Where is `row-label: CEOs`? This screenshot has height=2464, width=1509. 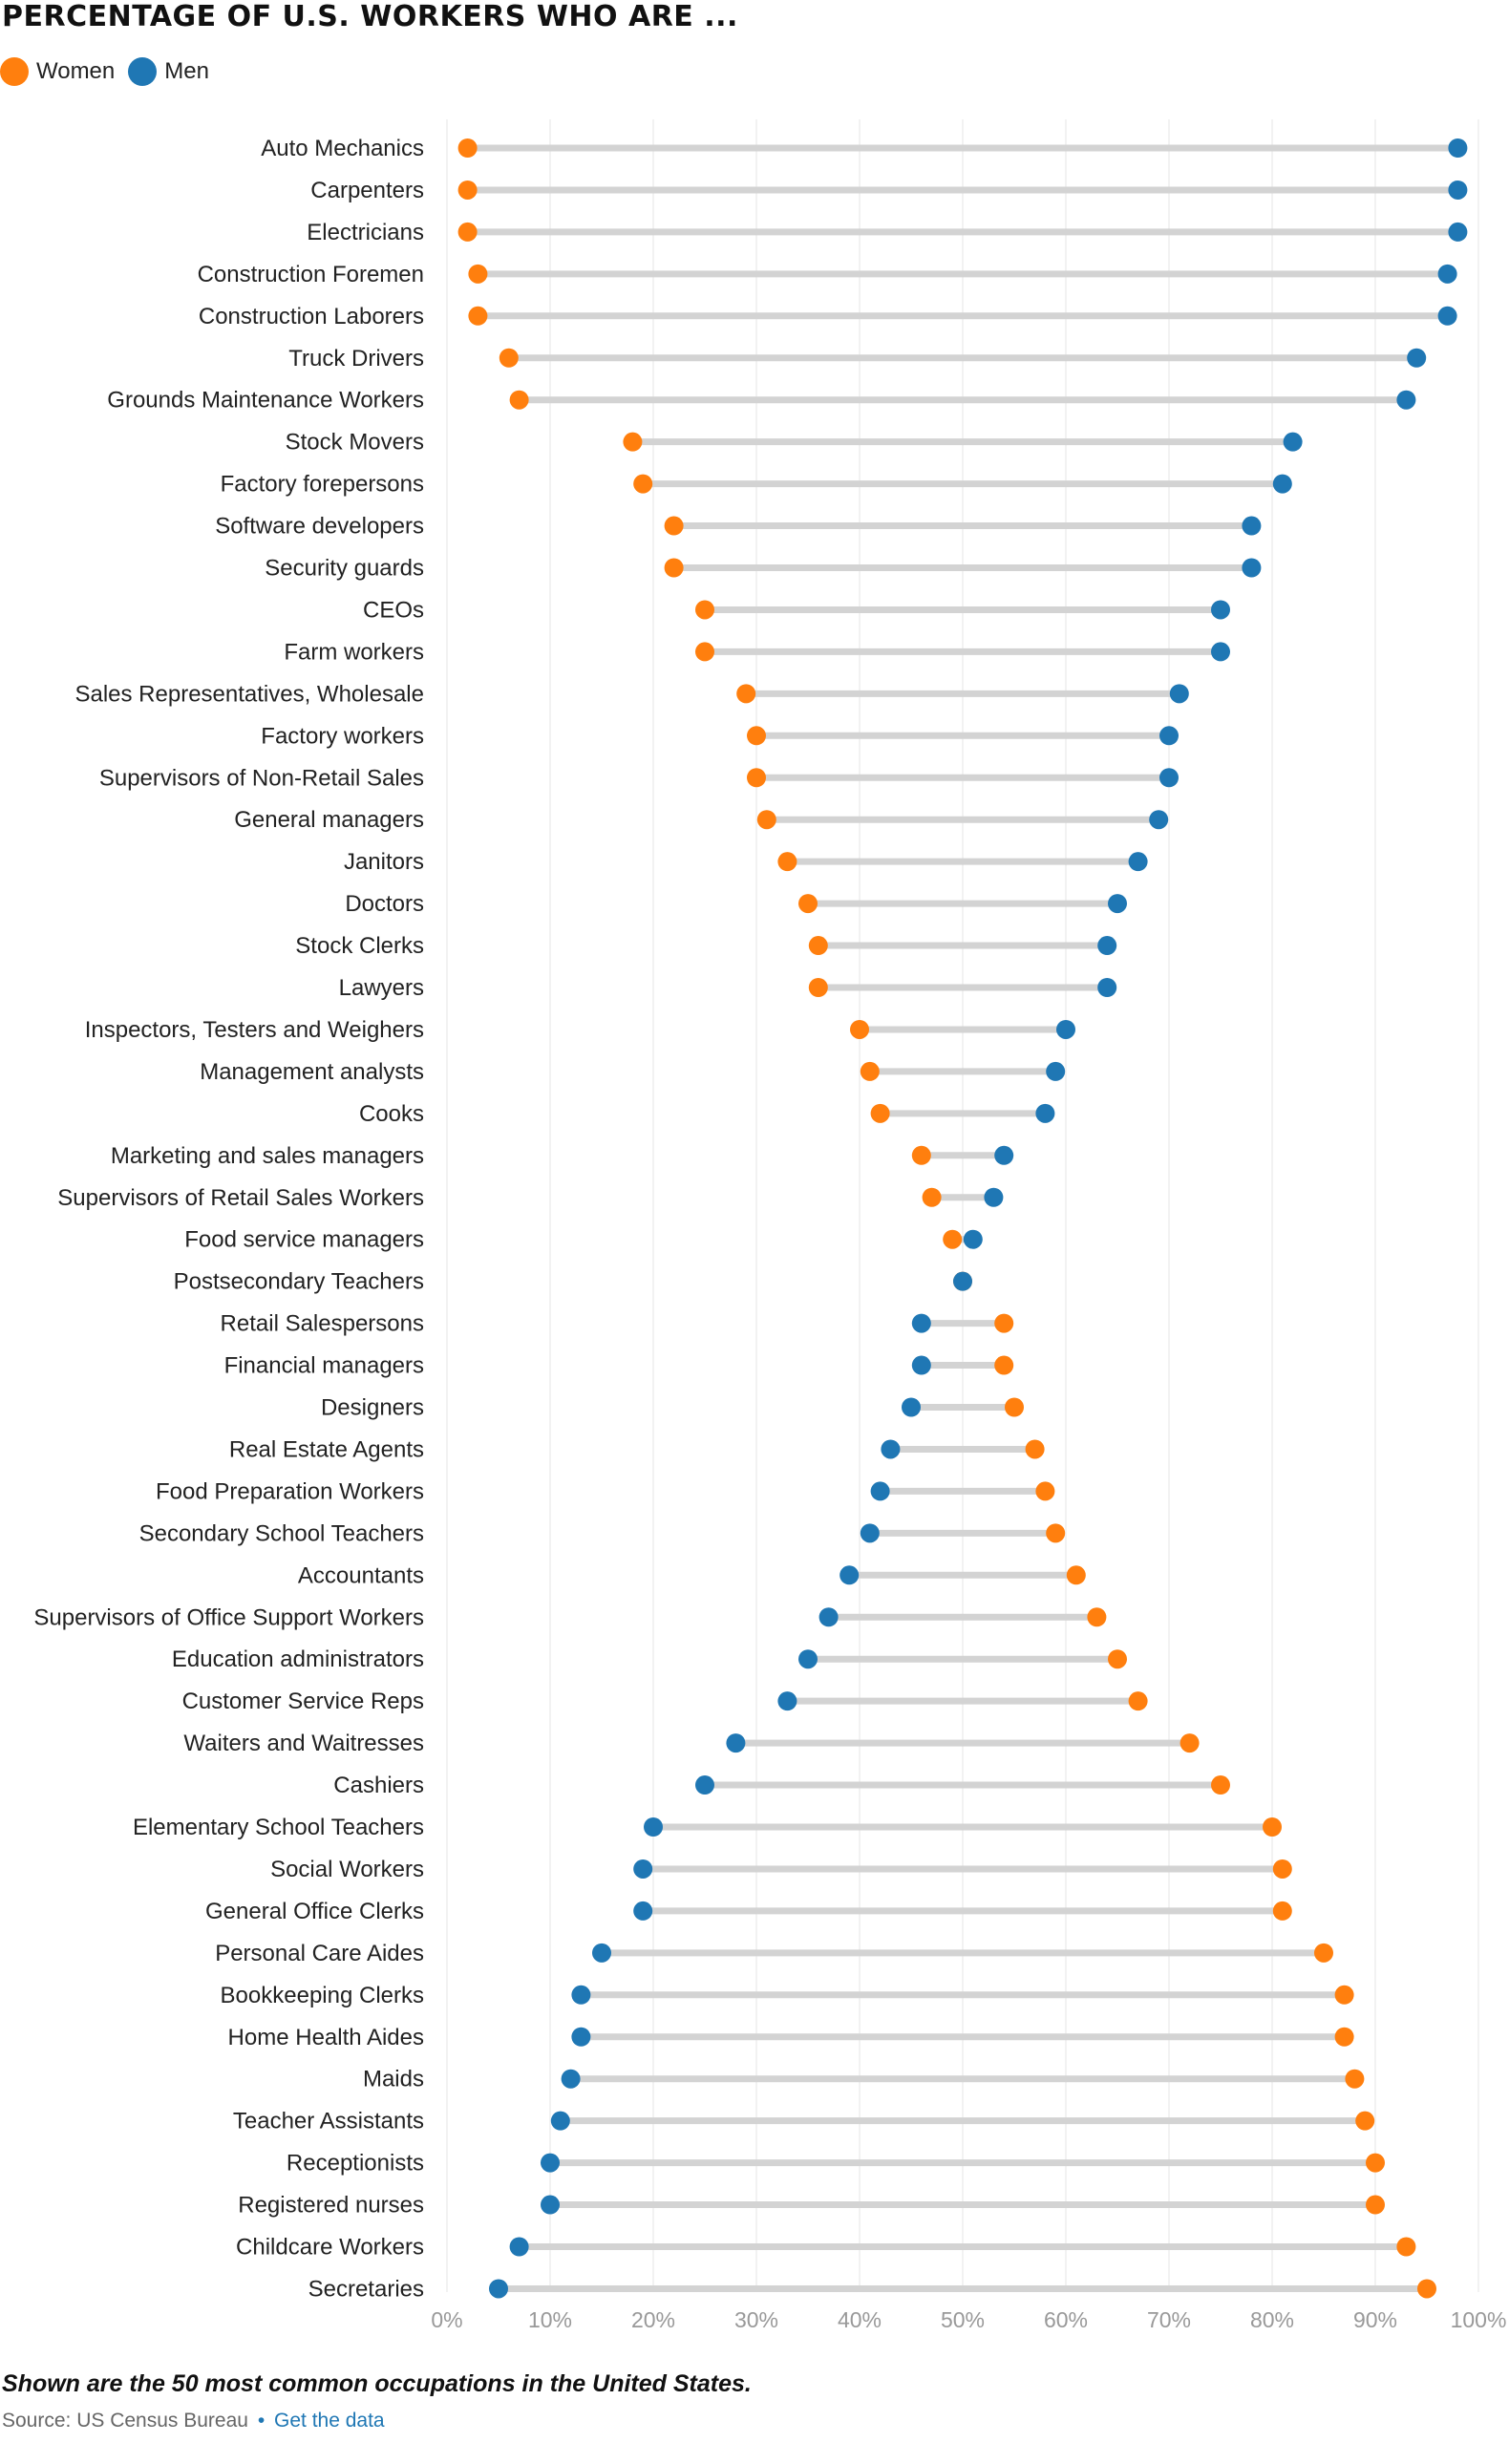
row-label: CEOs is located at coordinates (393, 610).